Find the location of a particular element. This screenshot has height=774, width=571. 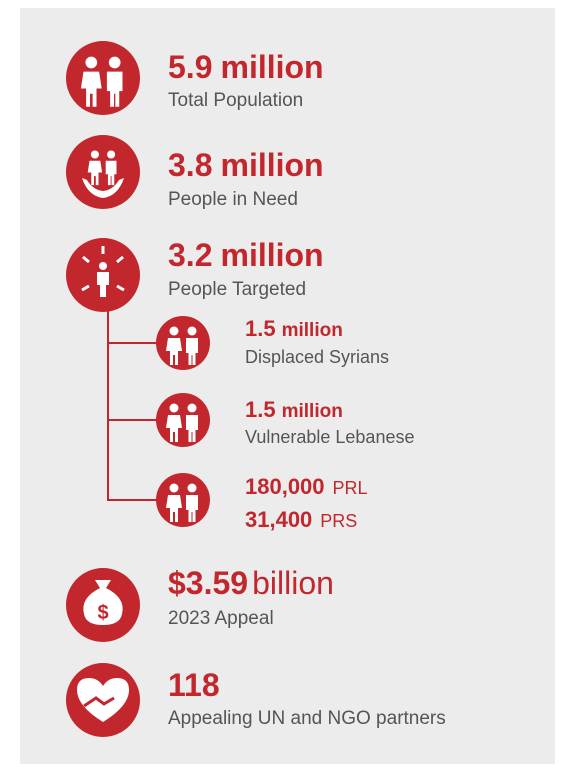

icon-population is located at coordinates (103, 78).